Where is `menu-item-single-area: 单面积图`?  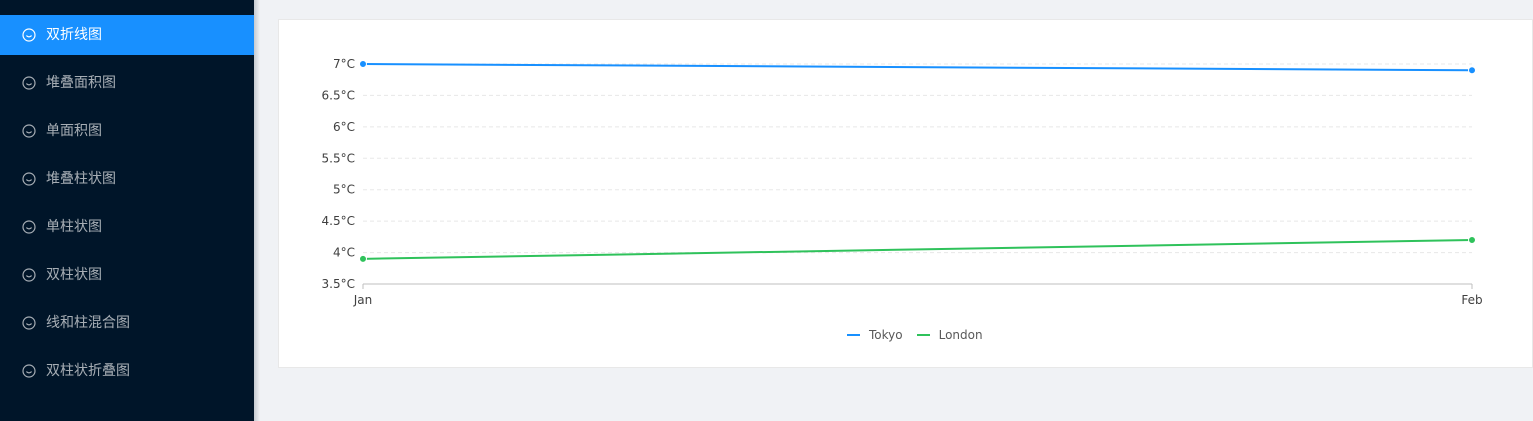
menu-item-single-area: 单面积图 is located at coordinates (127, 131).